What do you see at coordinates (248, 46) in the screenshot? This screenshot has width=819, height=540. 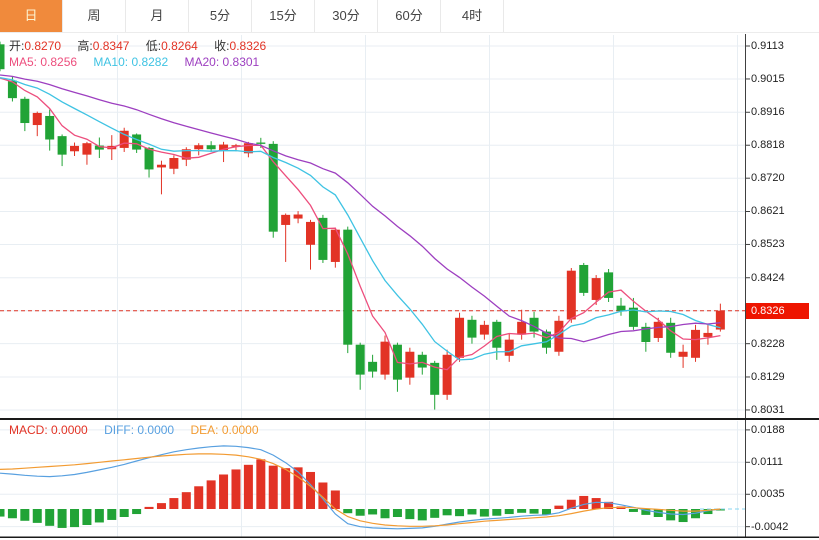 I see `close-value: 0.8326` at bounding box center [248, 46].